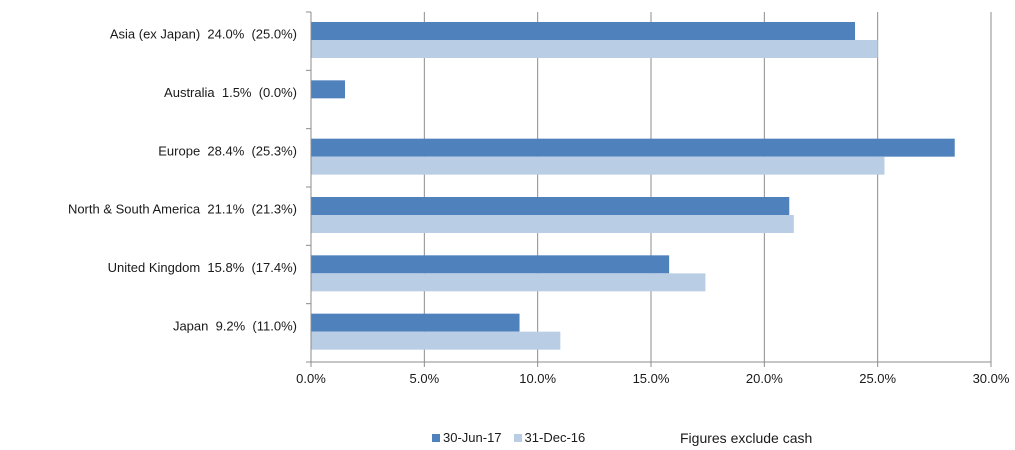  Describe the element at coordinates (555, 437) in the screenshot. I see `legend-label-series-2: 31-Dec-16` at that location.